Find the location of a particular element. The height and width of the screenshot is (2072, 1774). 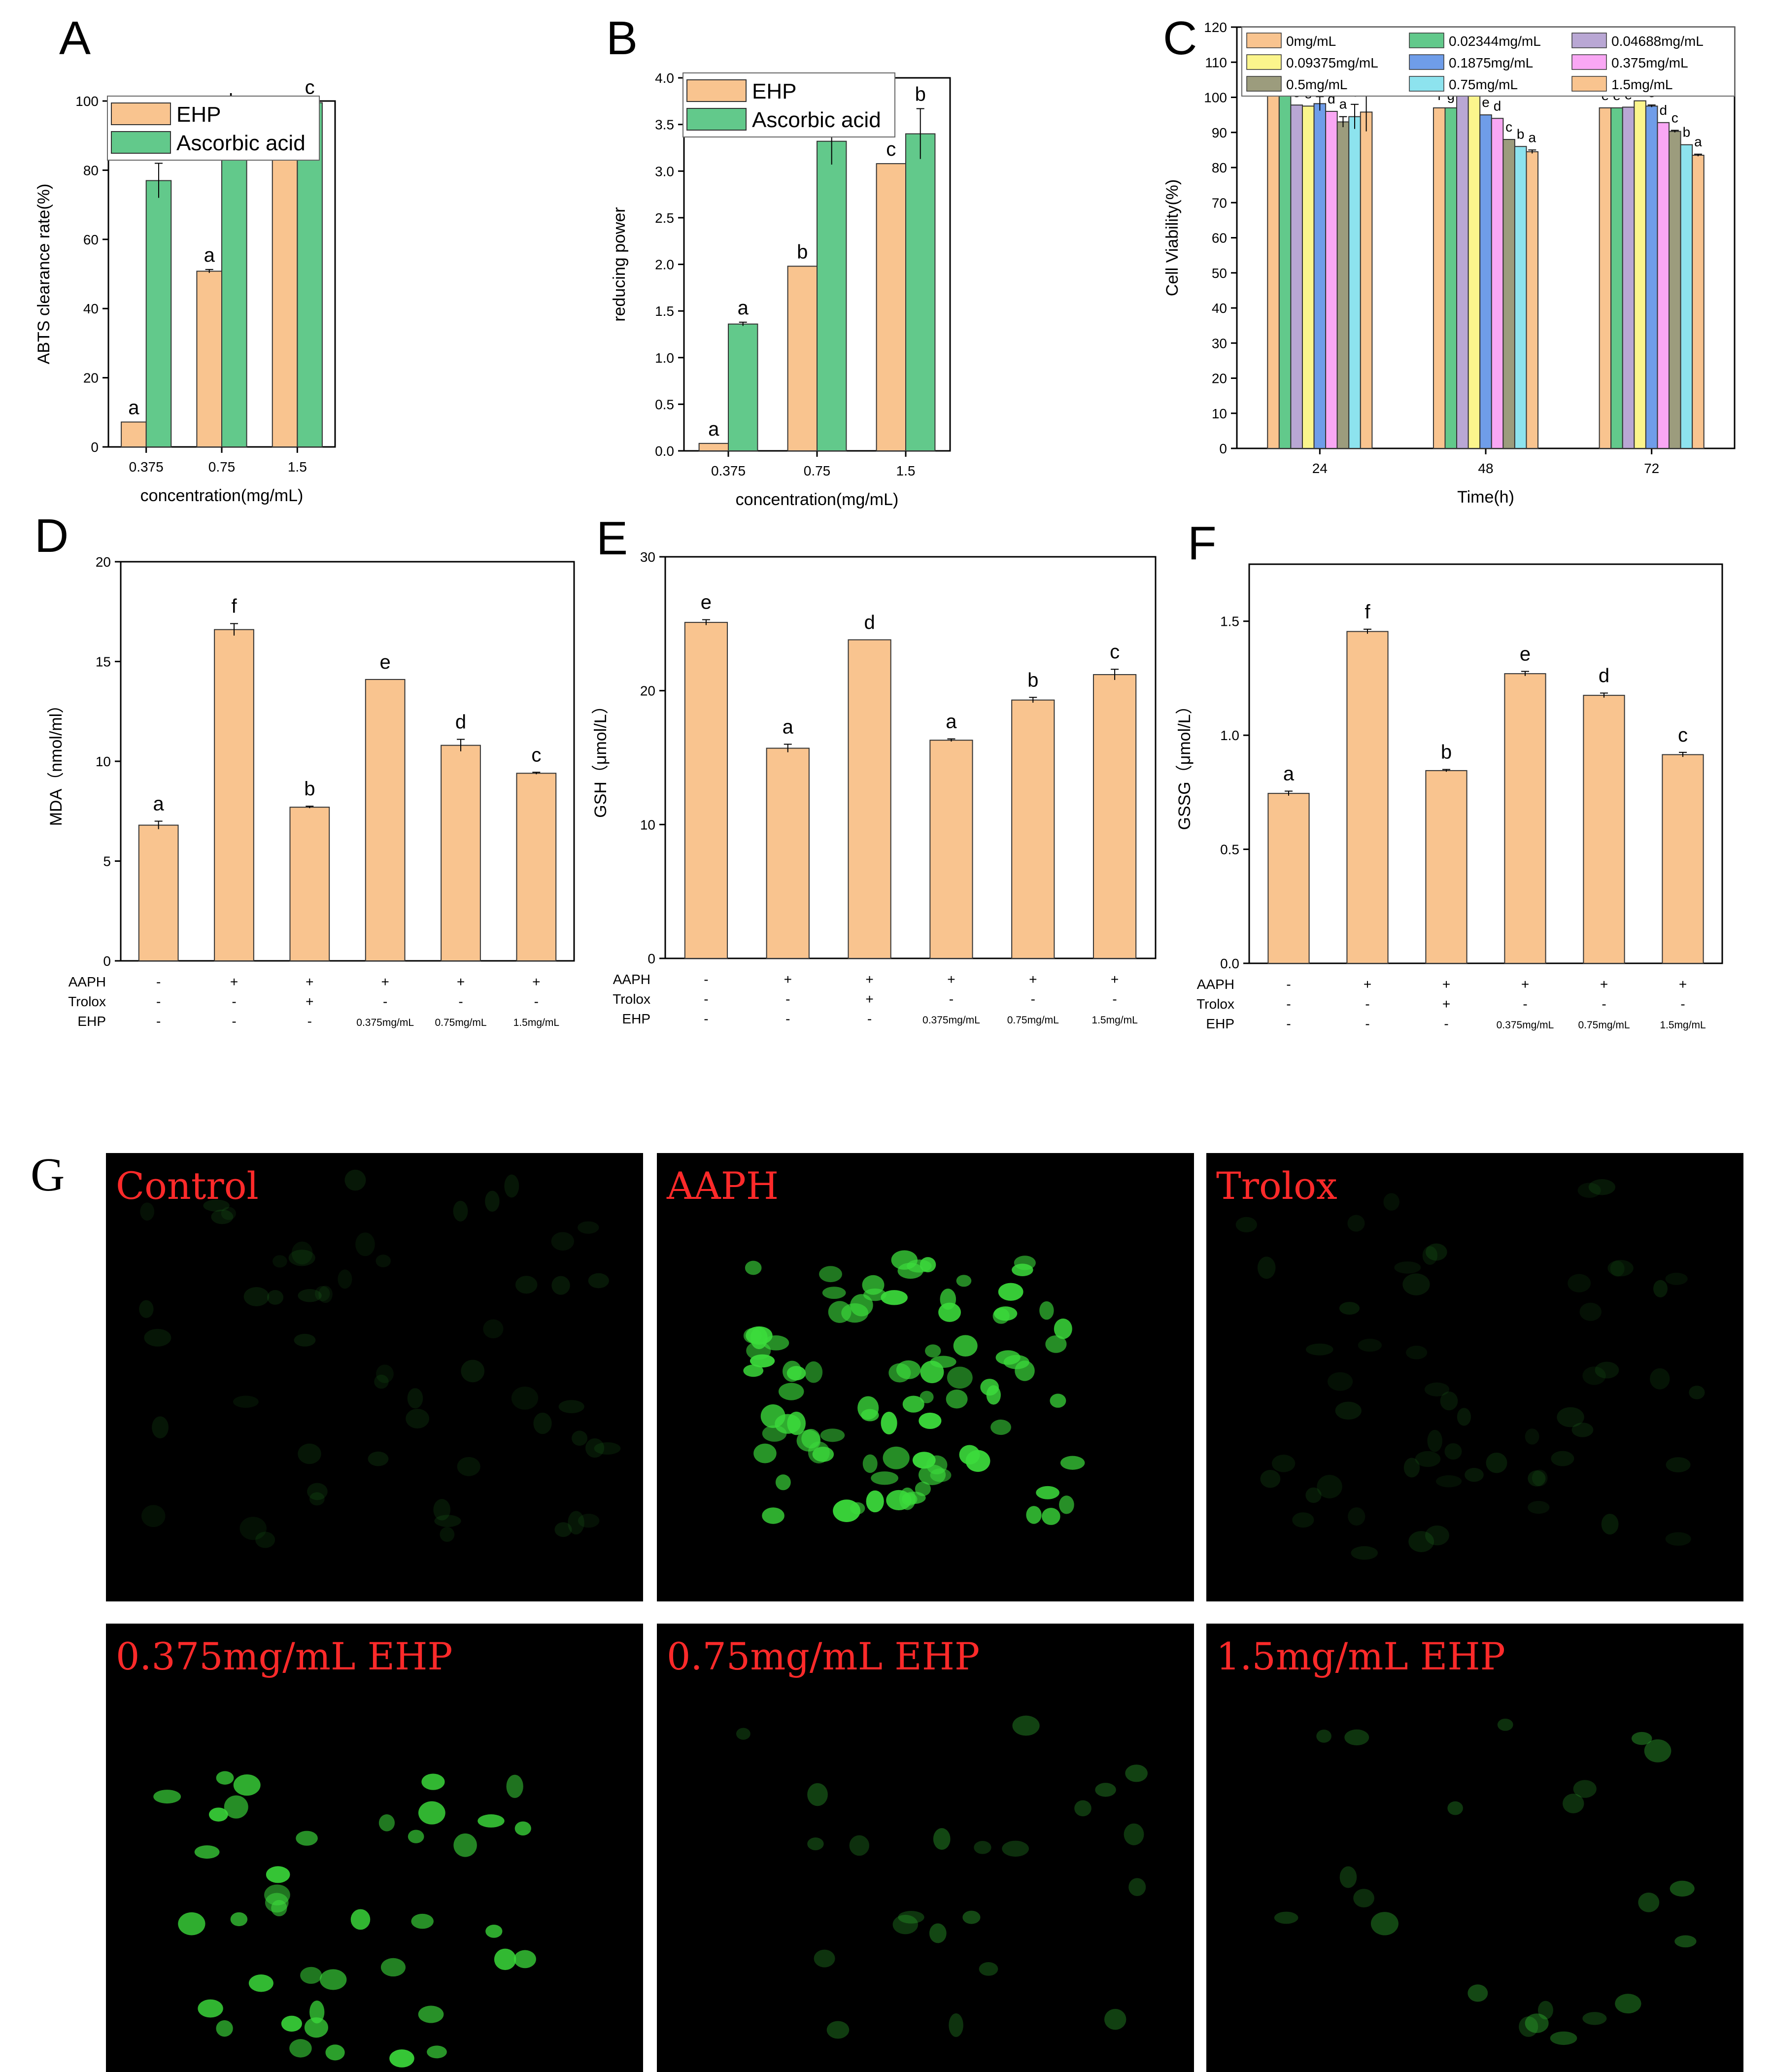

y-tick-label: 100 is located at coordinates (87, 101).